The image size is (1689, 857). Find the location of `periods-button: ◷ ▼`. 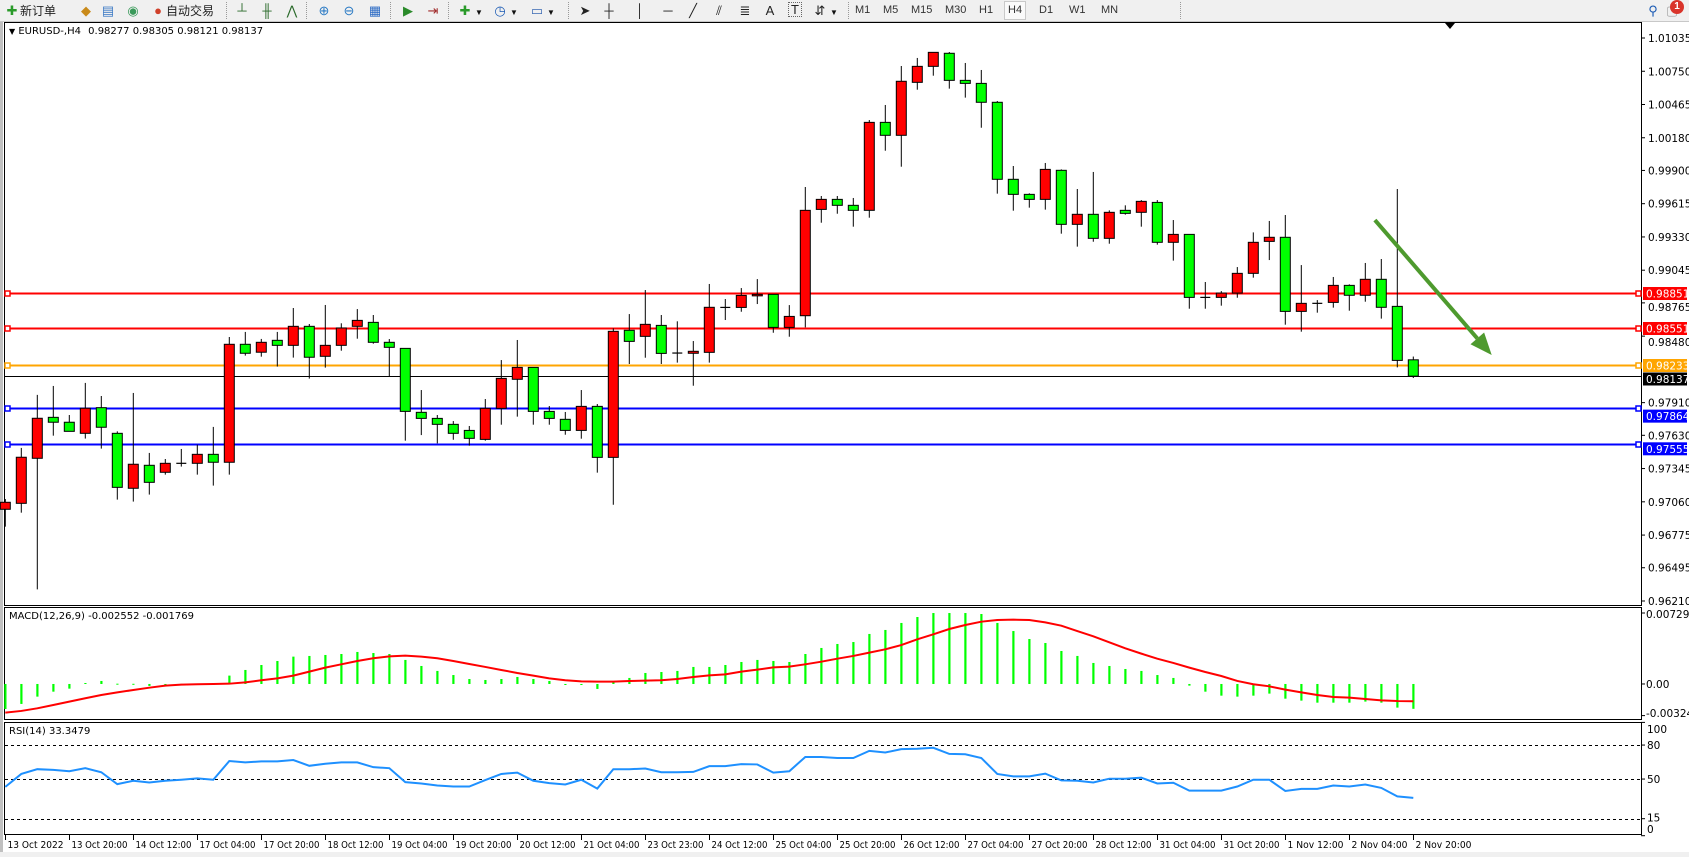

periods-button: ◷ ▼ is located at coordinates (505, 10).